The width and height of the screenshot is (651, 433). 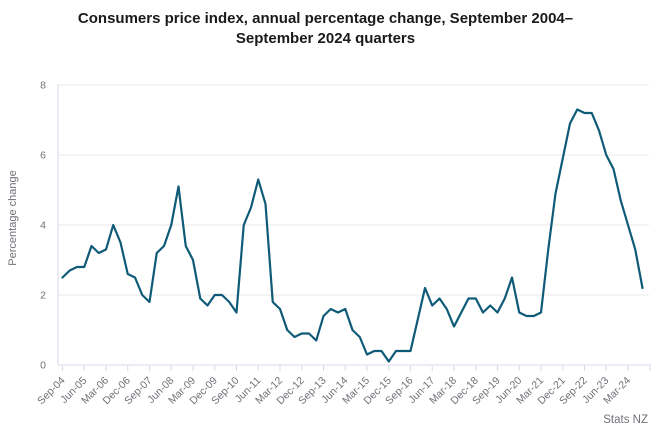 What do you see at coordinates (43, 296) in the screenshot?
I see `y-tick-label-2: 2` at bounding box center [43, 296].